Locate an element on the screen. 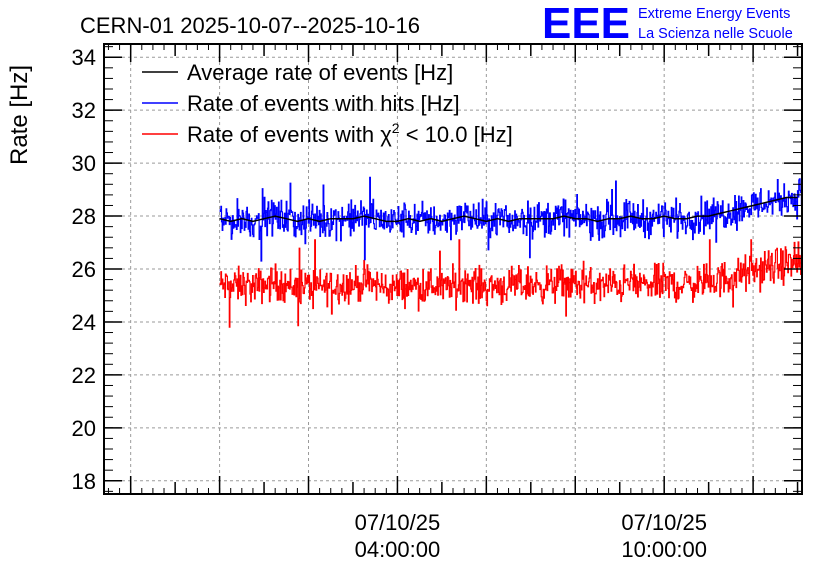  series-hits-line is located at coordinates (511, 219).